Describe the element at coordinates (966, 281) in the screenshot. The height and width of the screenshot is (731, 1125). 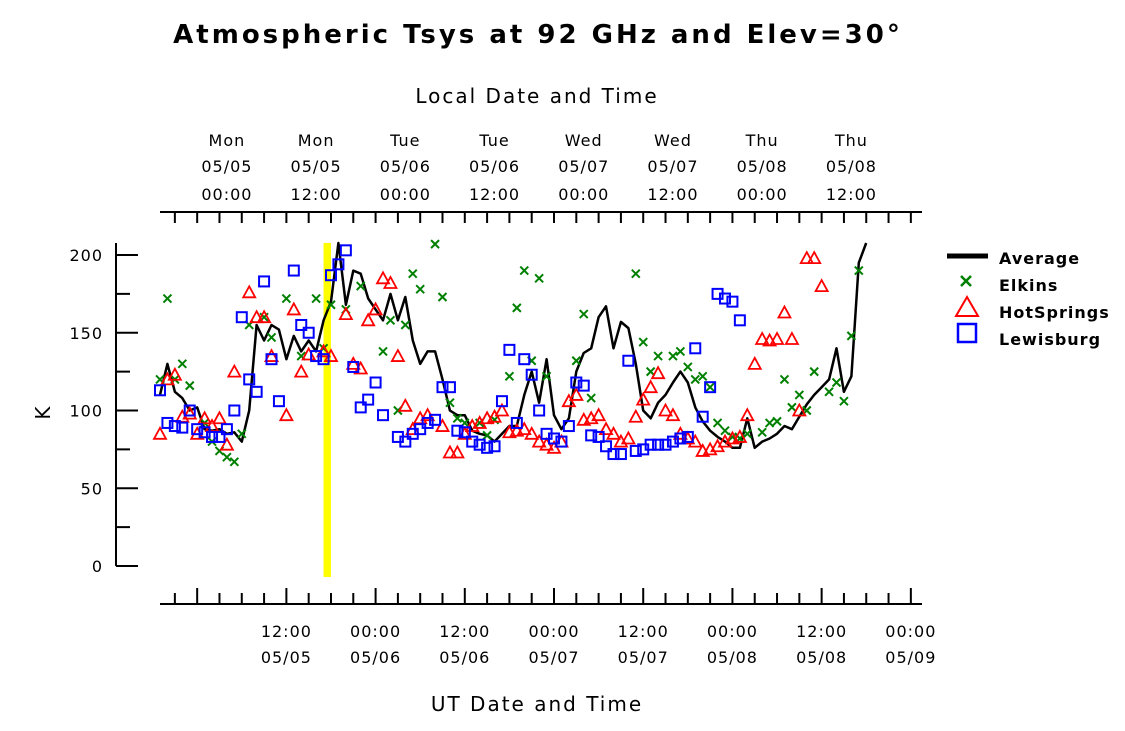
I see `legend-swatch-elkins` at that location.